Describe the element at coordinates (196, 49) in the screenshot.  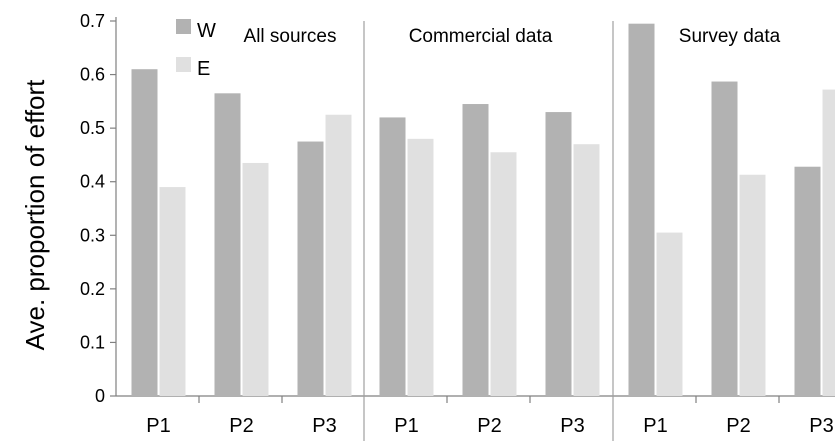
I see `legend: WE` at that location.